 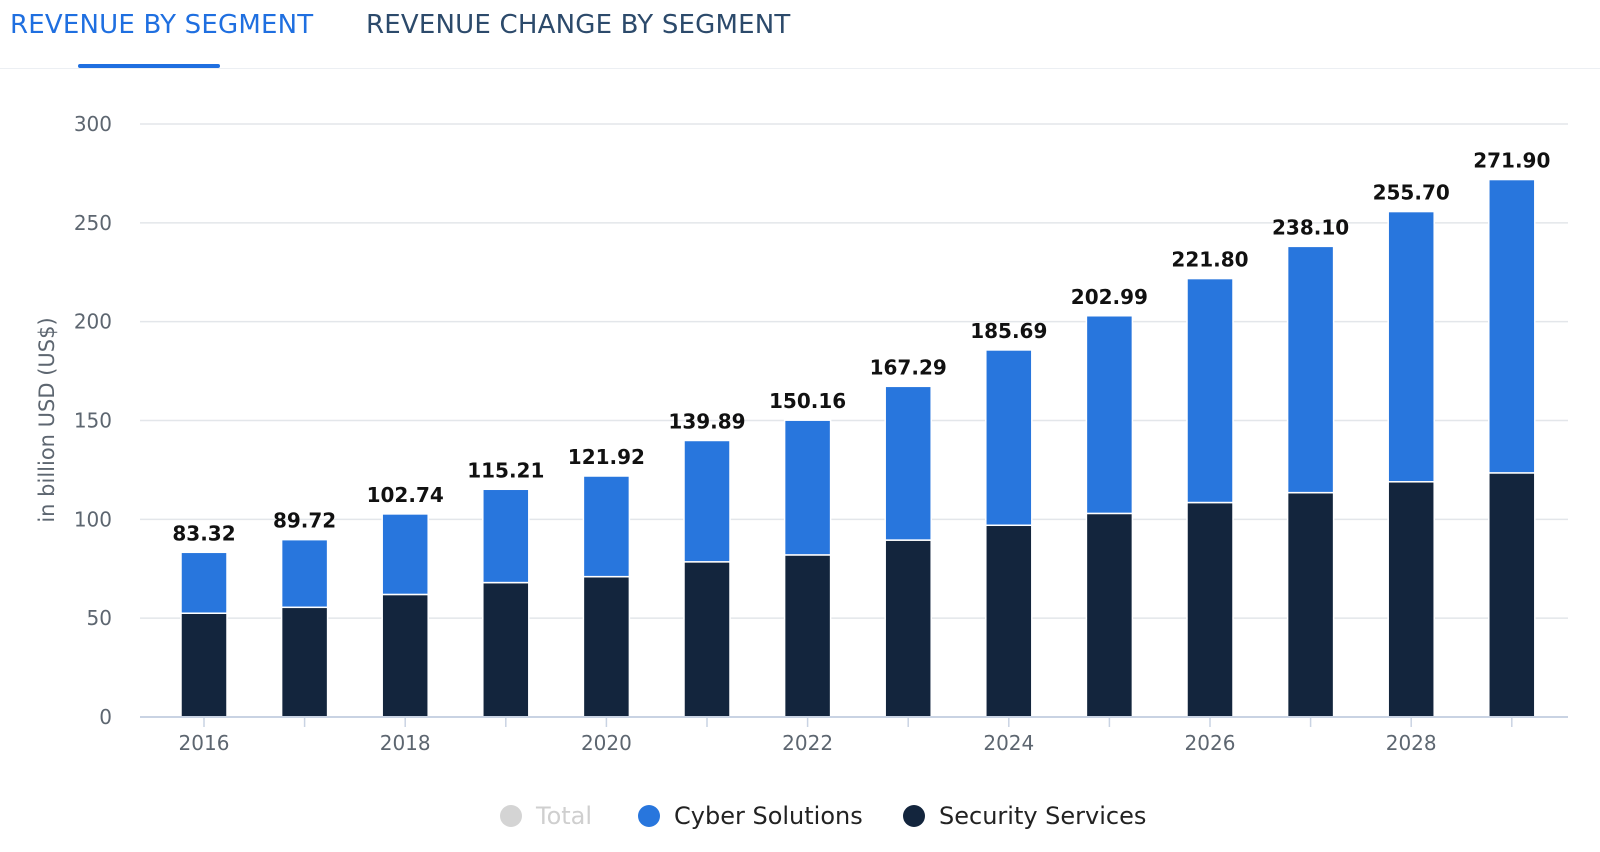 I want to click on data-label: 185.69, so click(x=1008, y=331).